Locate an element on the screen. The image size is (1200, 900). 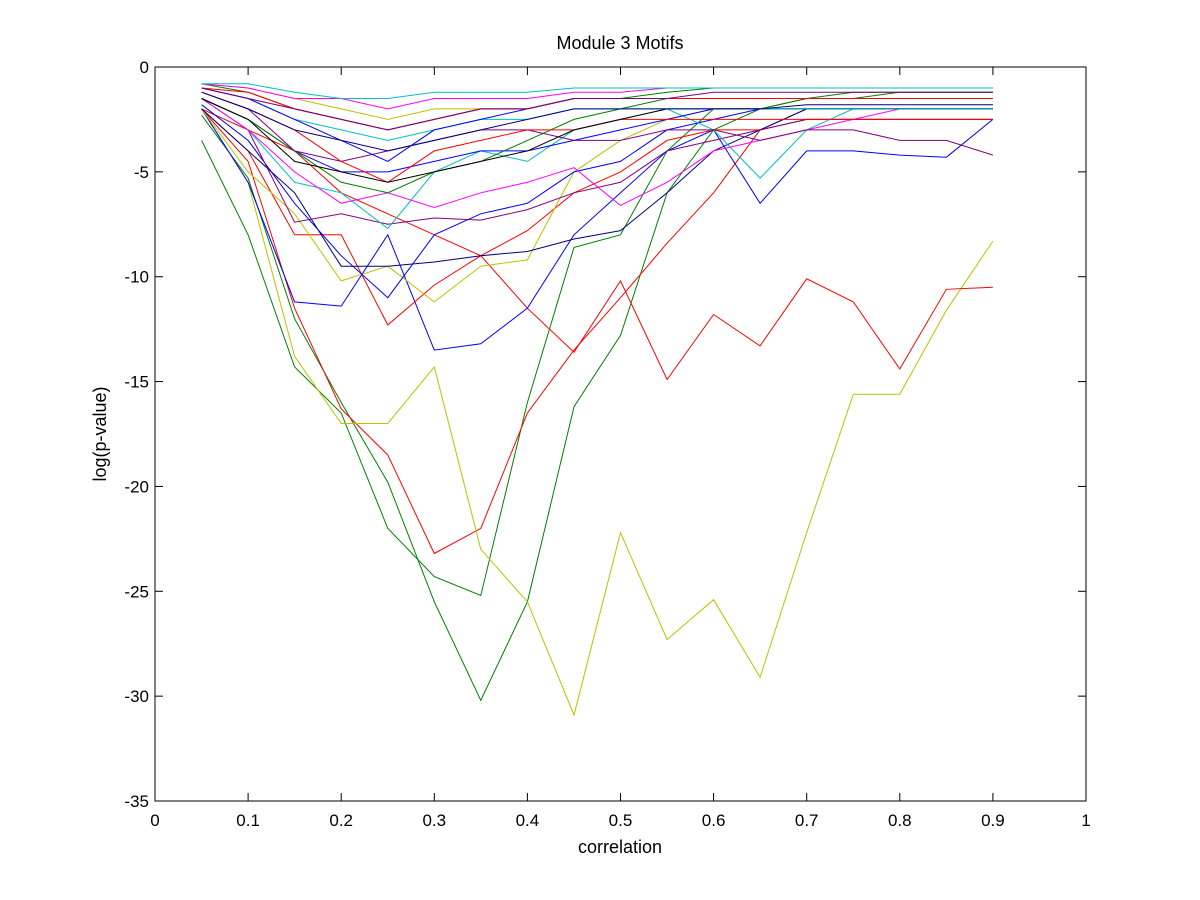
chart-title: Module 3 Motifs is located at coordinates (619, 43).